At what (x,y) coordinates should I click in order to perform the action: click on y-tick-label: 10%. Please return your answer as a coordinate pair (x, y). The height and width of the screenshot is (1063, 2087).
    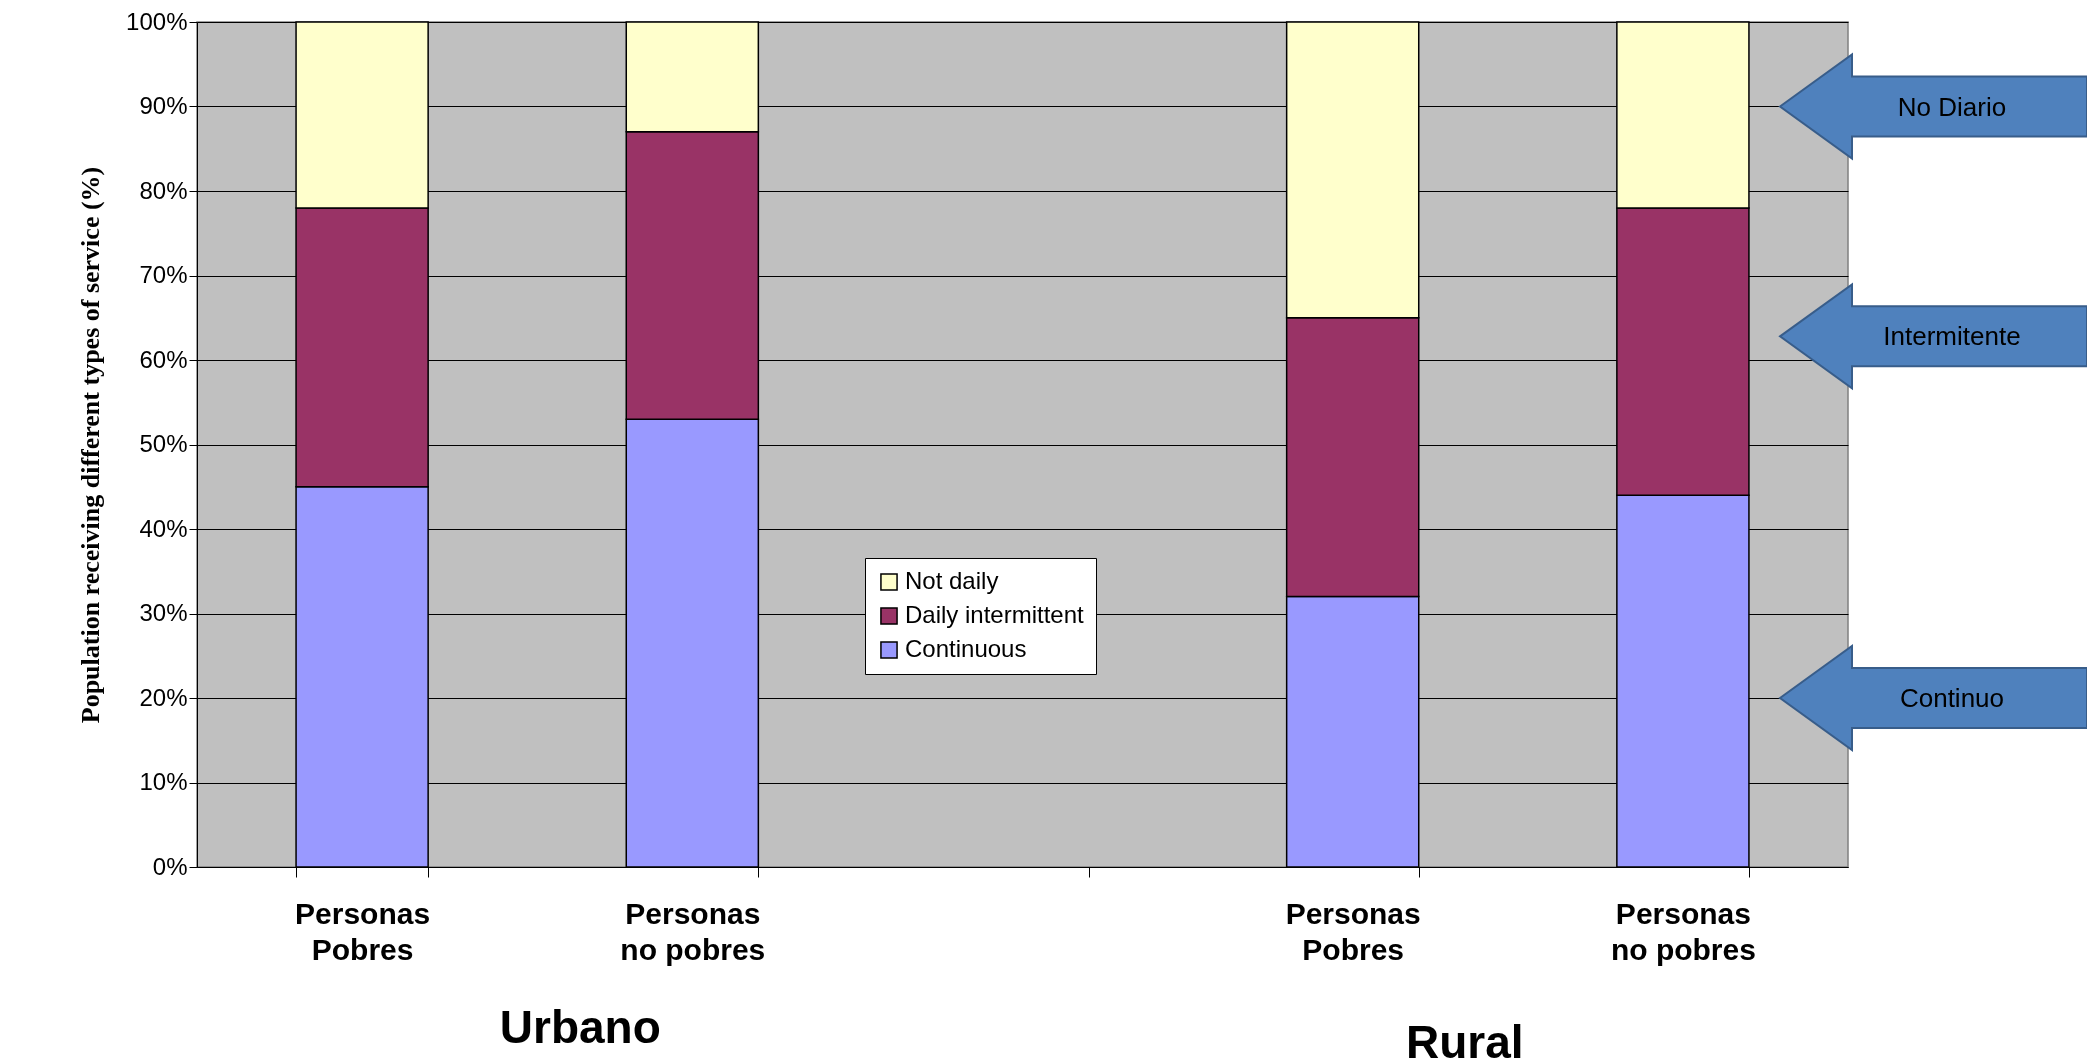
    Looking at the image, I should click on (163, 781).